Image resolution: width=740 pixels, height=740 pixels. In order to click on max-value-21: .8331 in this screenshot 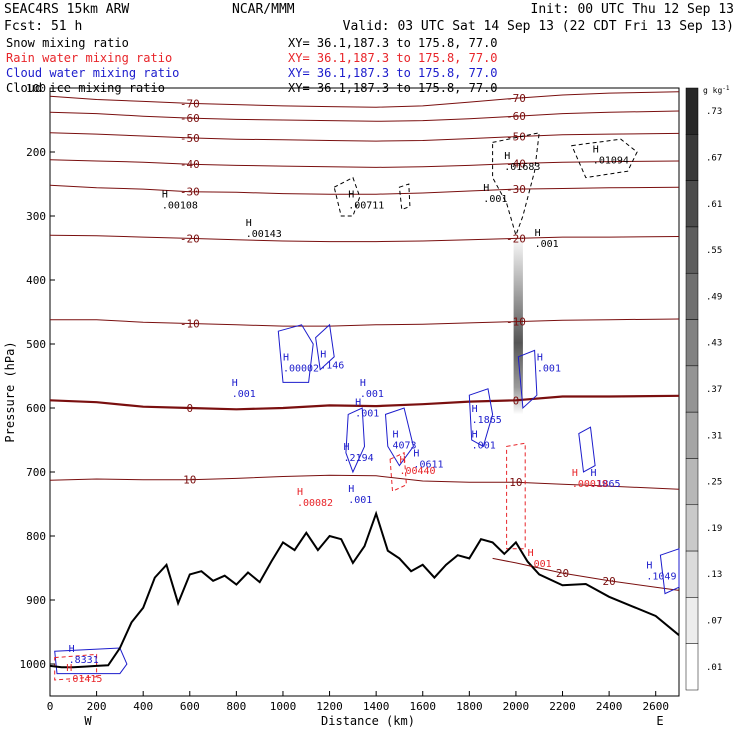, I will do `click(84, 660)`.